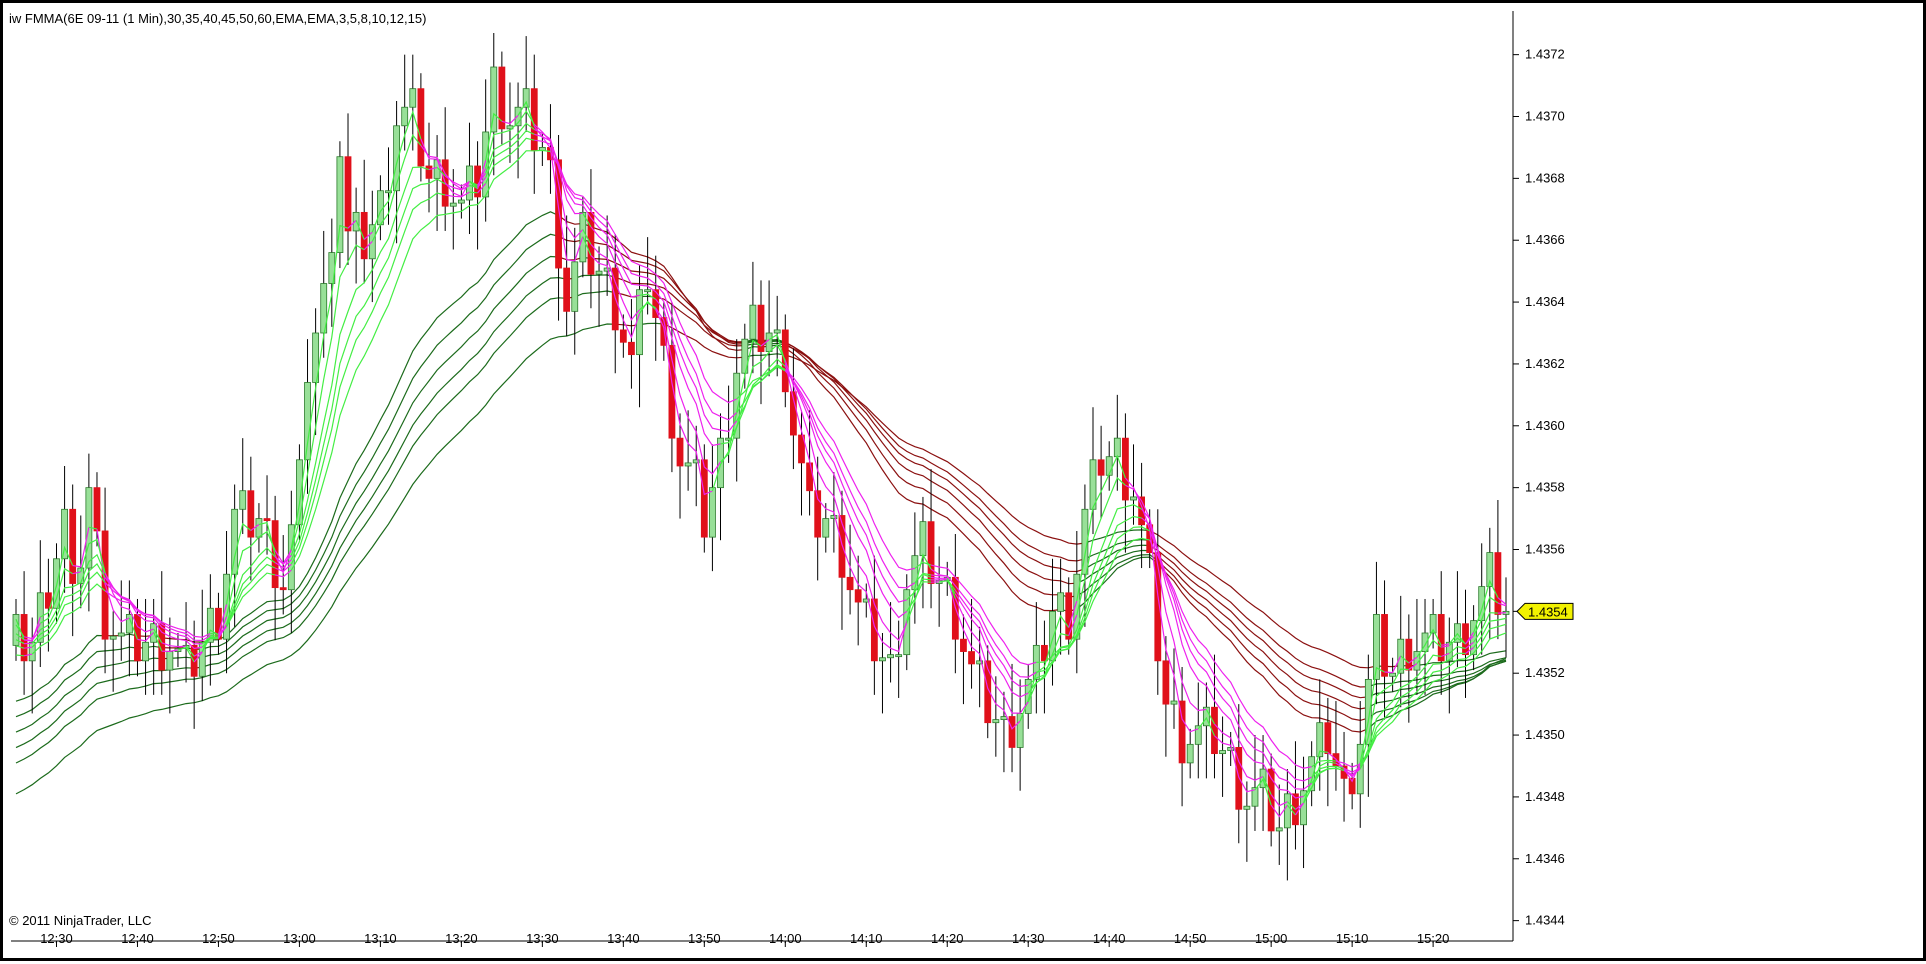  Describe the element at coordinates (1545, 54) in the screenshot. I see `y-tick-label: 1.4372` at that location.